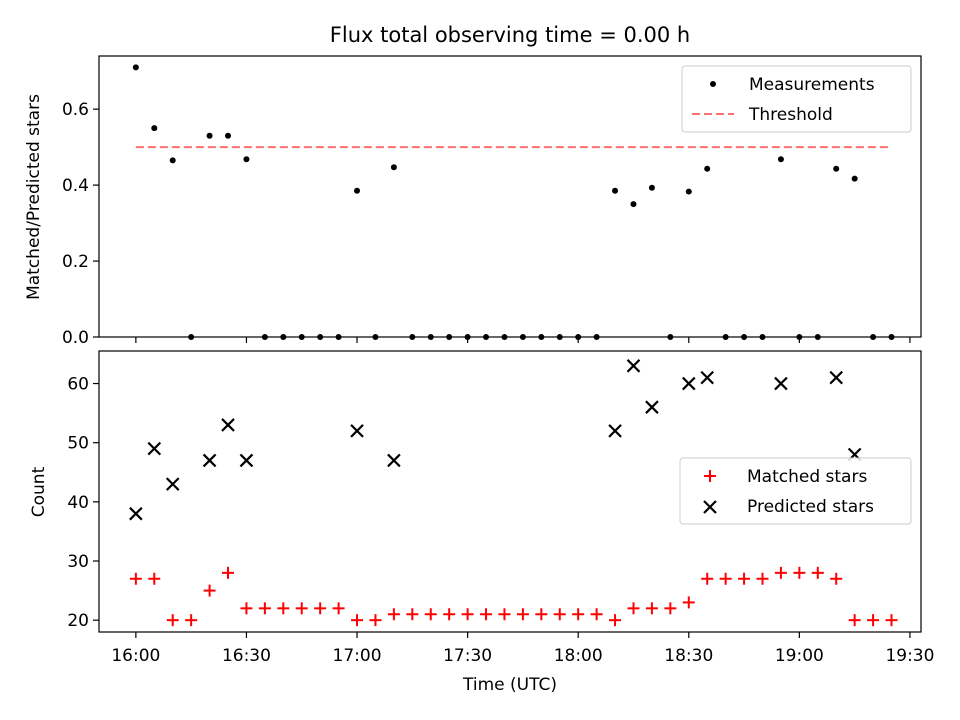 The height and width of the screenshot is (720, 960). Describe the element at coordinates (78, 621) in the screenshot. I see `bottom-y-tick-label: 20` at that location.